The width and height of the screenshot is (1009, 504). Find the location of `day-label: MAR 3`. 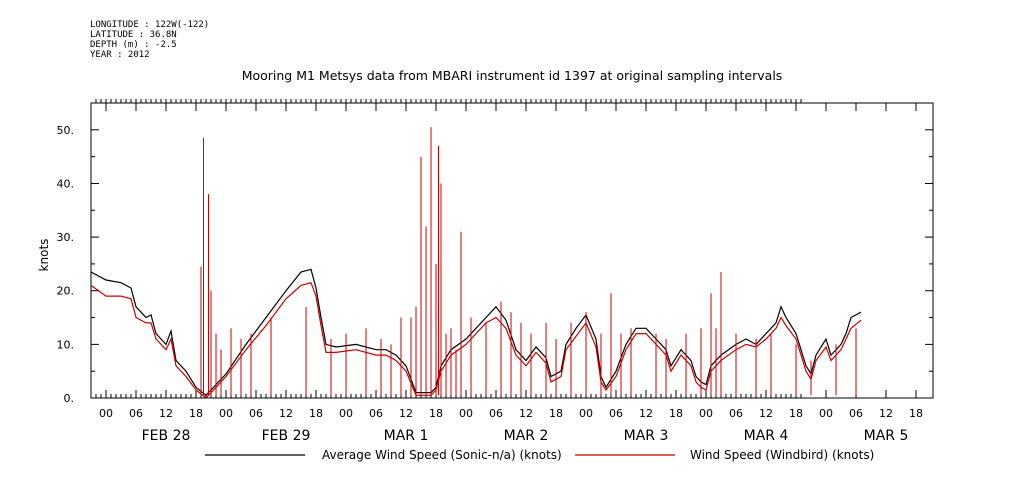

day-label: MAR 3 is located at coordinates (646, 436).